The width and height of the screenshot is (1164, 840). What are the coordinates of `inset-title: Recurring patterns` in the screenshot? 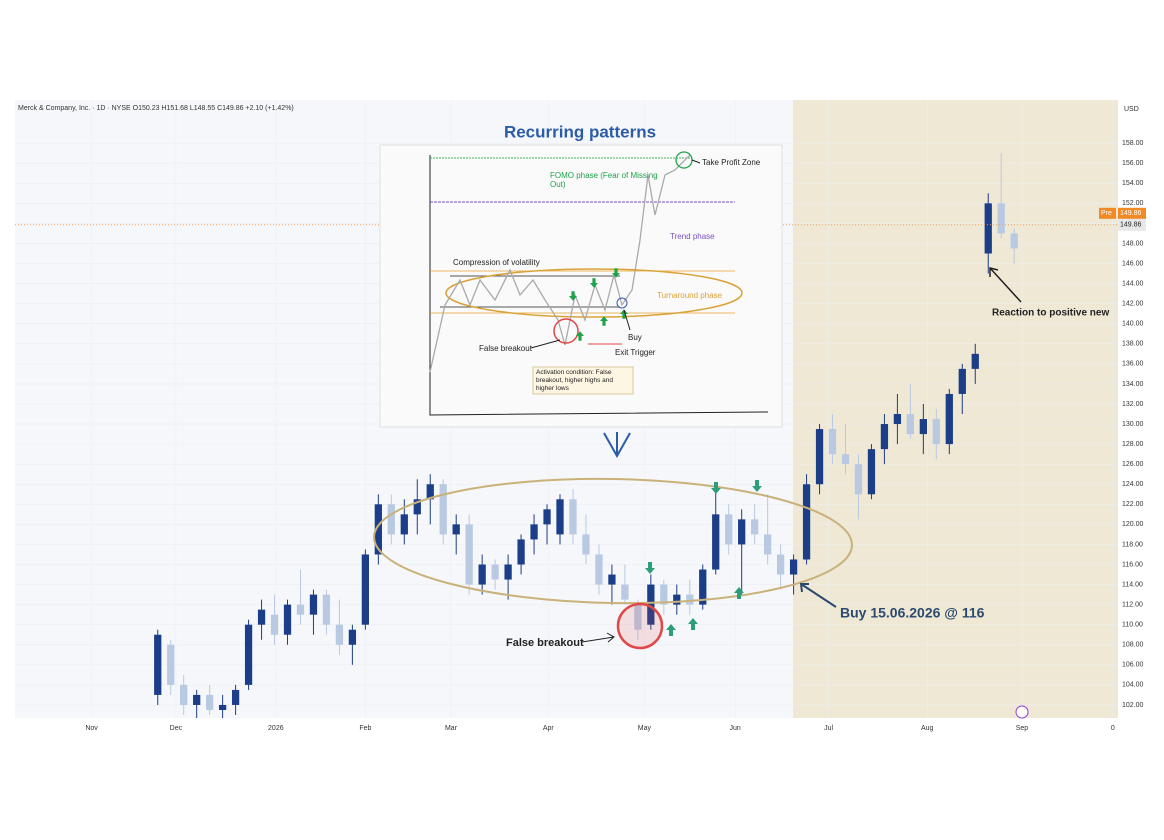 It's located at (580, 131).